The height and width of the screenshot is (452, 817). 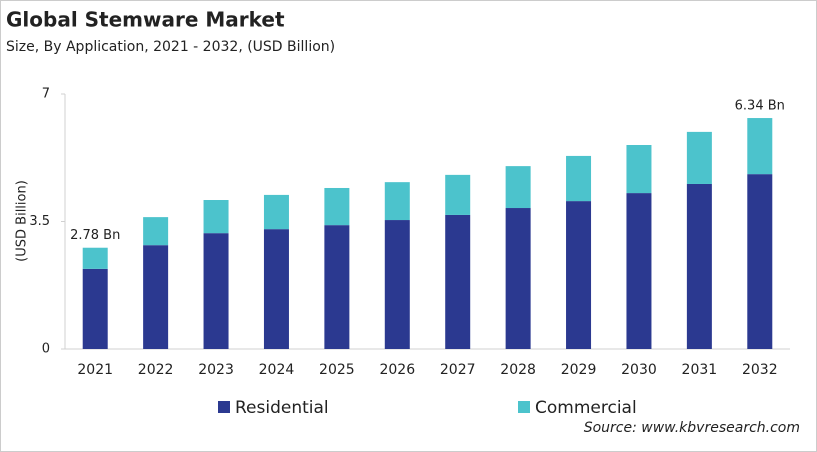 What do you see at coordinates (39, 221) in the screenshot?
I see `y-tick-label: 3.5` at bounding box center [39, 221].